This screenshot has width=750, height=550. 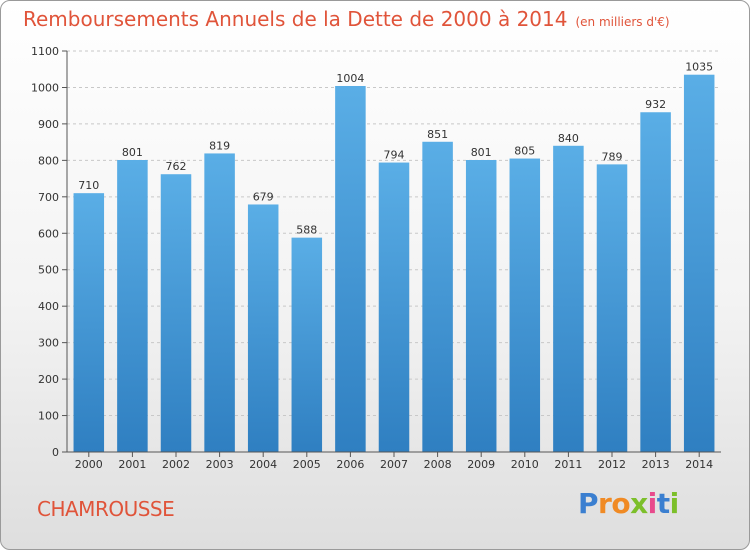 I want to click on y-tick-label: 400, so click(x=48, y=306).